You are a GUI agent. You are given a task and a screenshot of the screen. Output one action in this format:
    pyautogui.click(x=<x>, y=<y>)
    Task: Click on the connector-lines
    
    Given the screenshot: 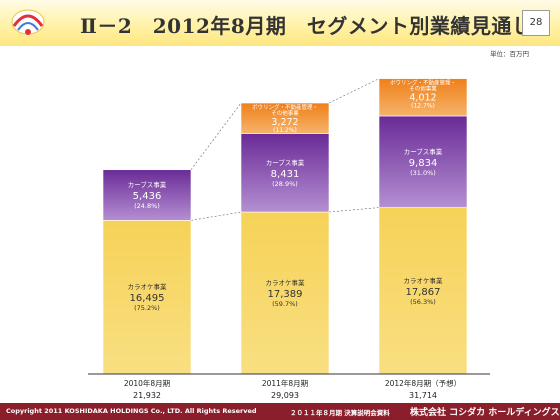 What is the action you would take?
    pyautogui.click(x=285, y=149)
    